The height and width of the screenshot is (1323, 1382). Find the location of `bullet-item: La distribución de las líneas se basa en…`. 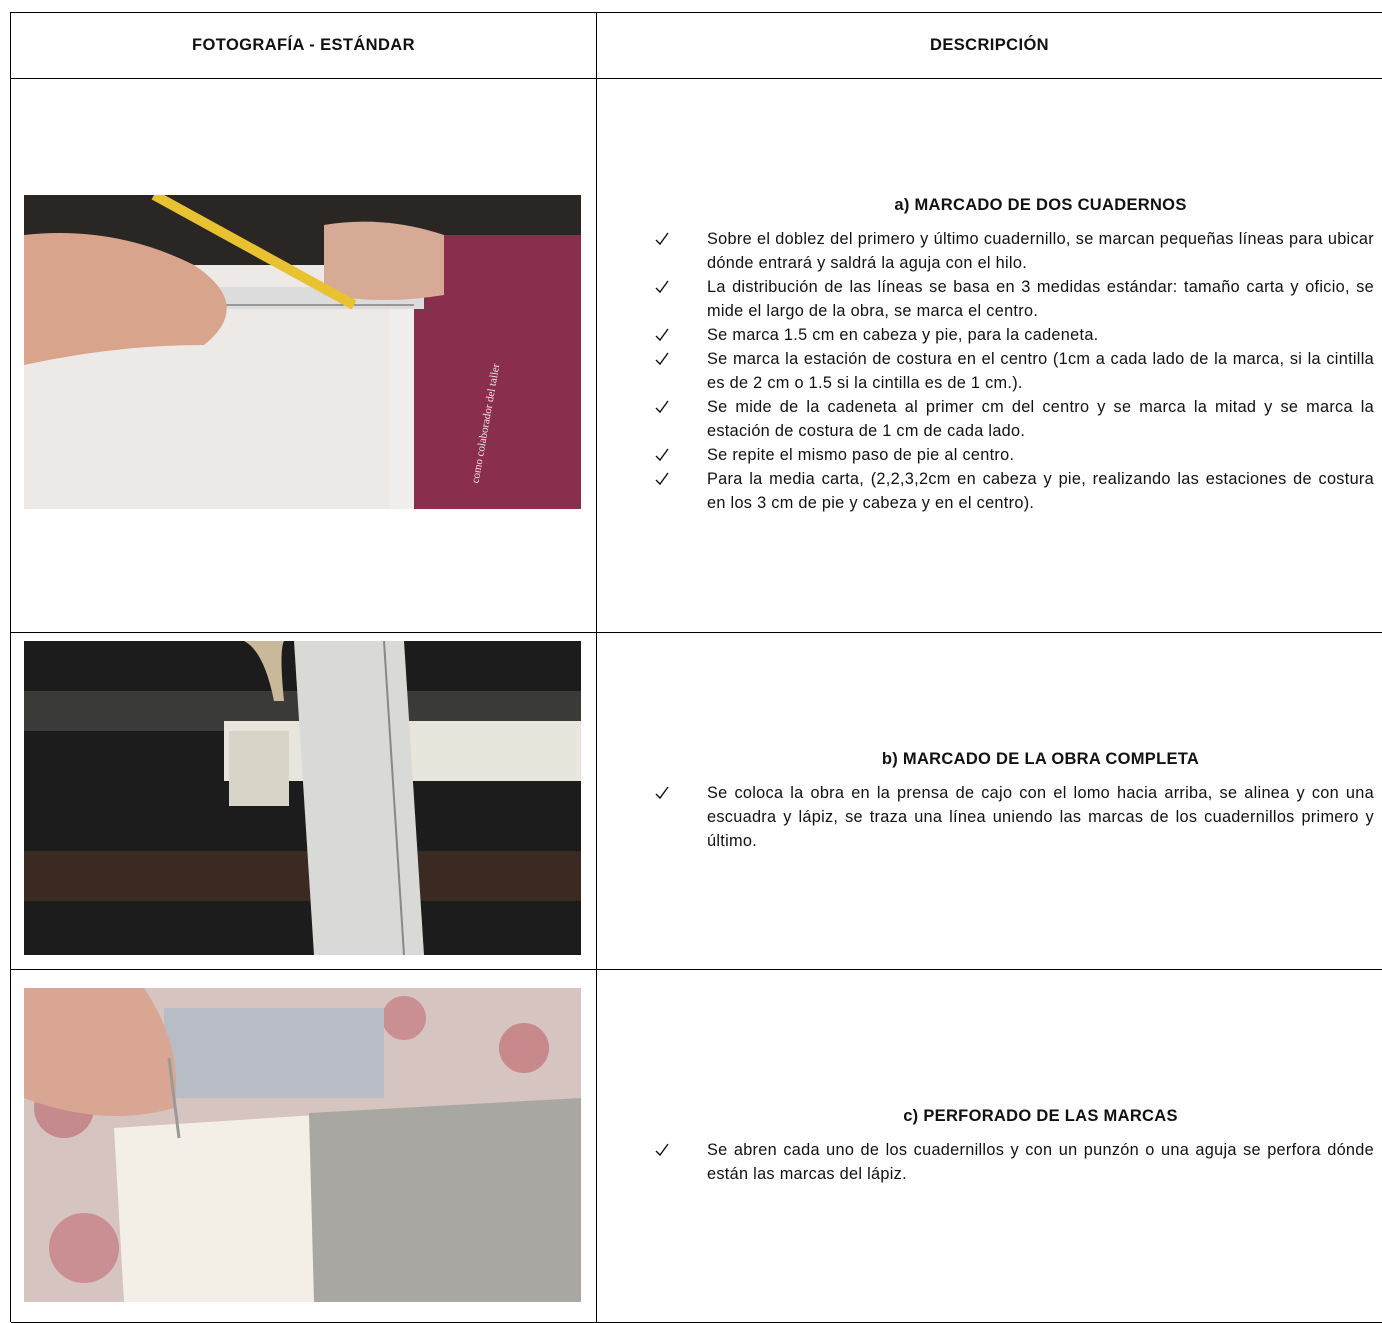

bullet-item: La distribución de las líneas se basa en… is located at coordinates (985, 299).